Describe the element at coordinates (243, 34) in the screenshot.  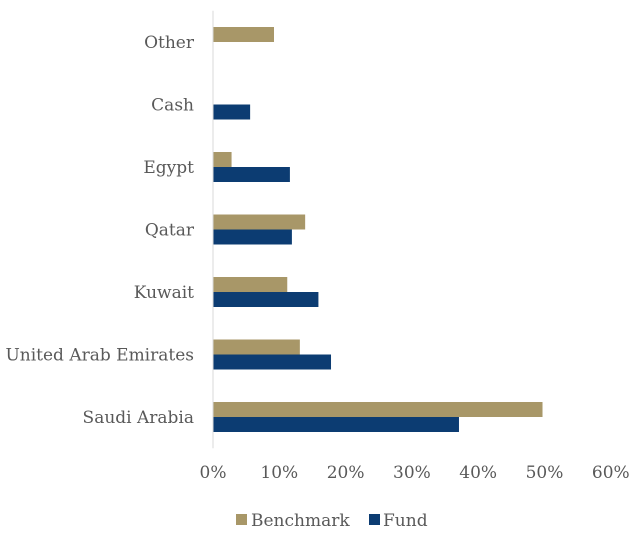
I see `bar-benchmark-other` at that location.